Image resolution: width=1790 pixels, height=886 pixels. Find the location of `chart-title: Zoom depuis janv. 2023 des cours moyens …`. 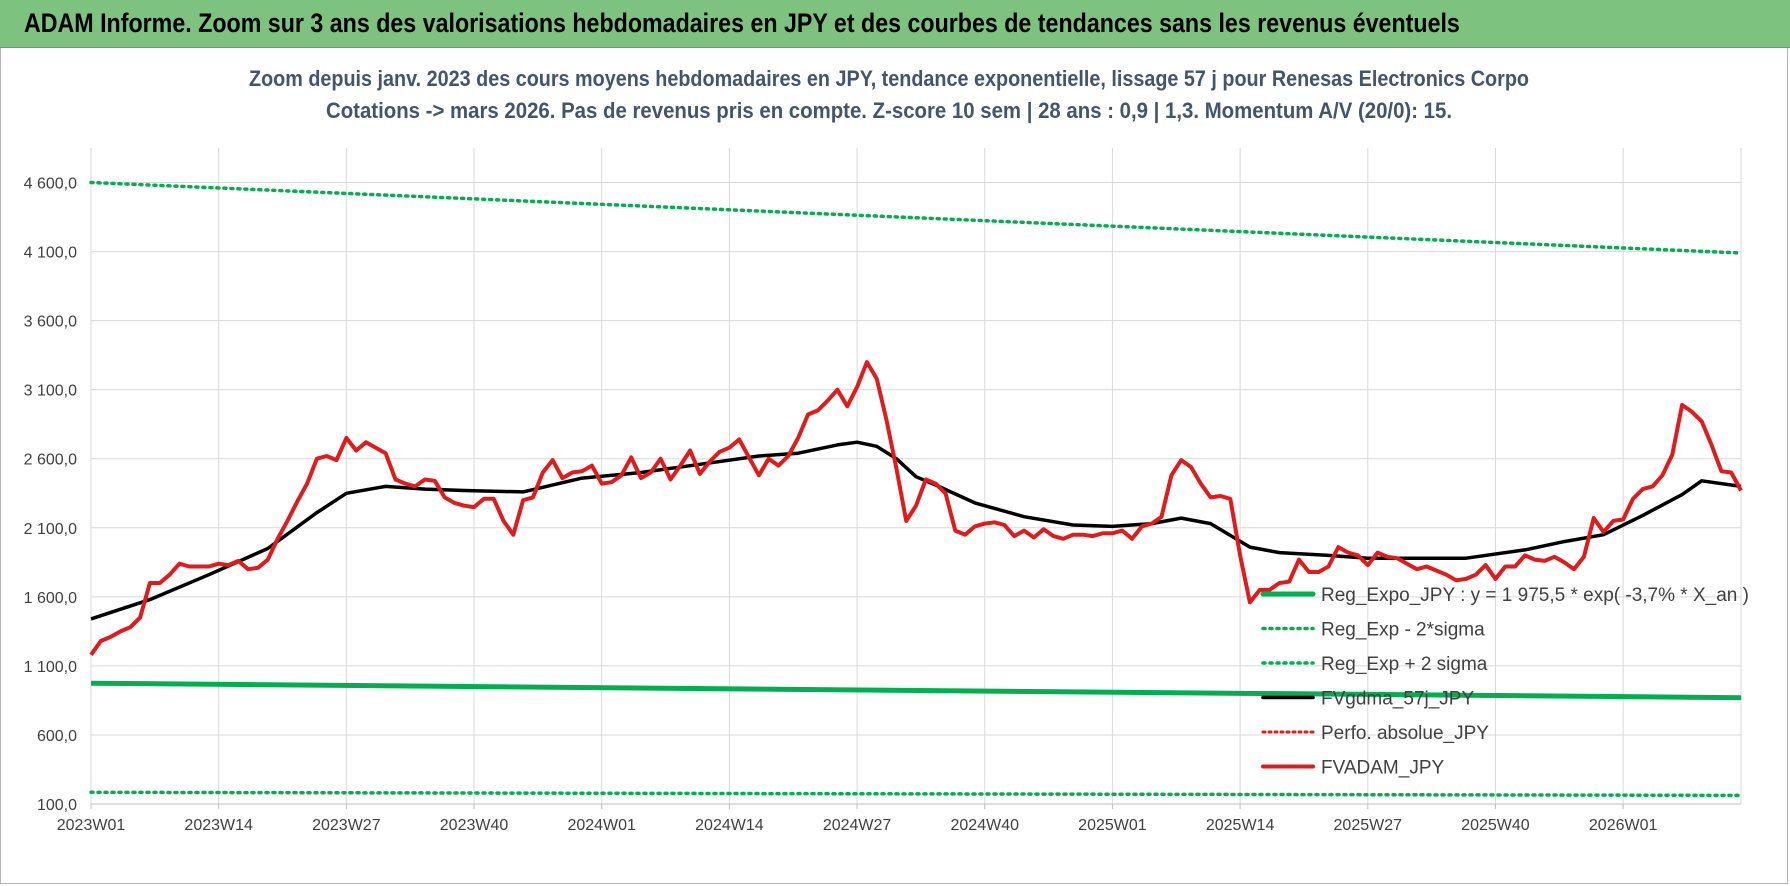

chart-title: Zoom depuis janv. 2023 des cours moyens … is located at coordinates (889, 78).